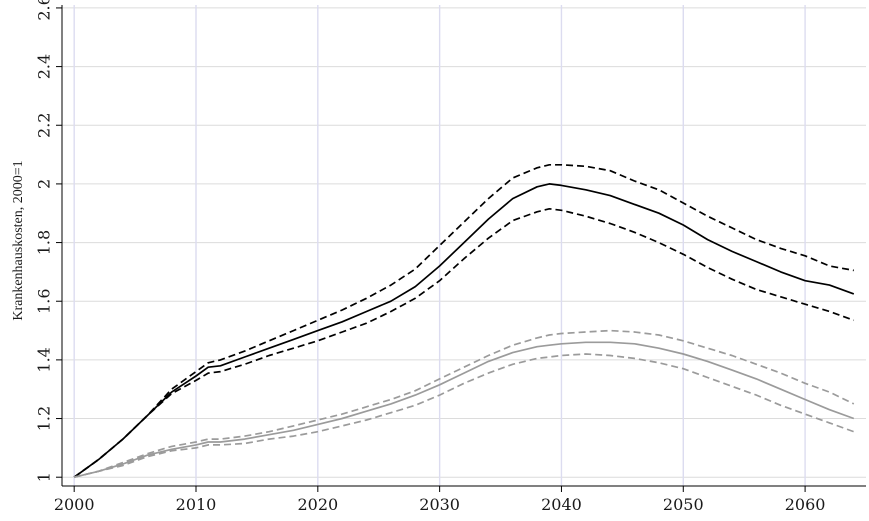 The image size is (869, 521). Describe the element at coordinates (74, 504) in the screenshot. I see `x-tick-label: 2000` at that location.